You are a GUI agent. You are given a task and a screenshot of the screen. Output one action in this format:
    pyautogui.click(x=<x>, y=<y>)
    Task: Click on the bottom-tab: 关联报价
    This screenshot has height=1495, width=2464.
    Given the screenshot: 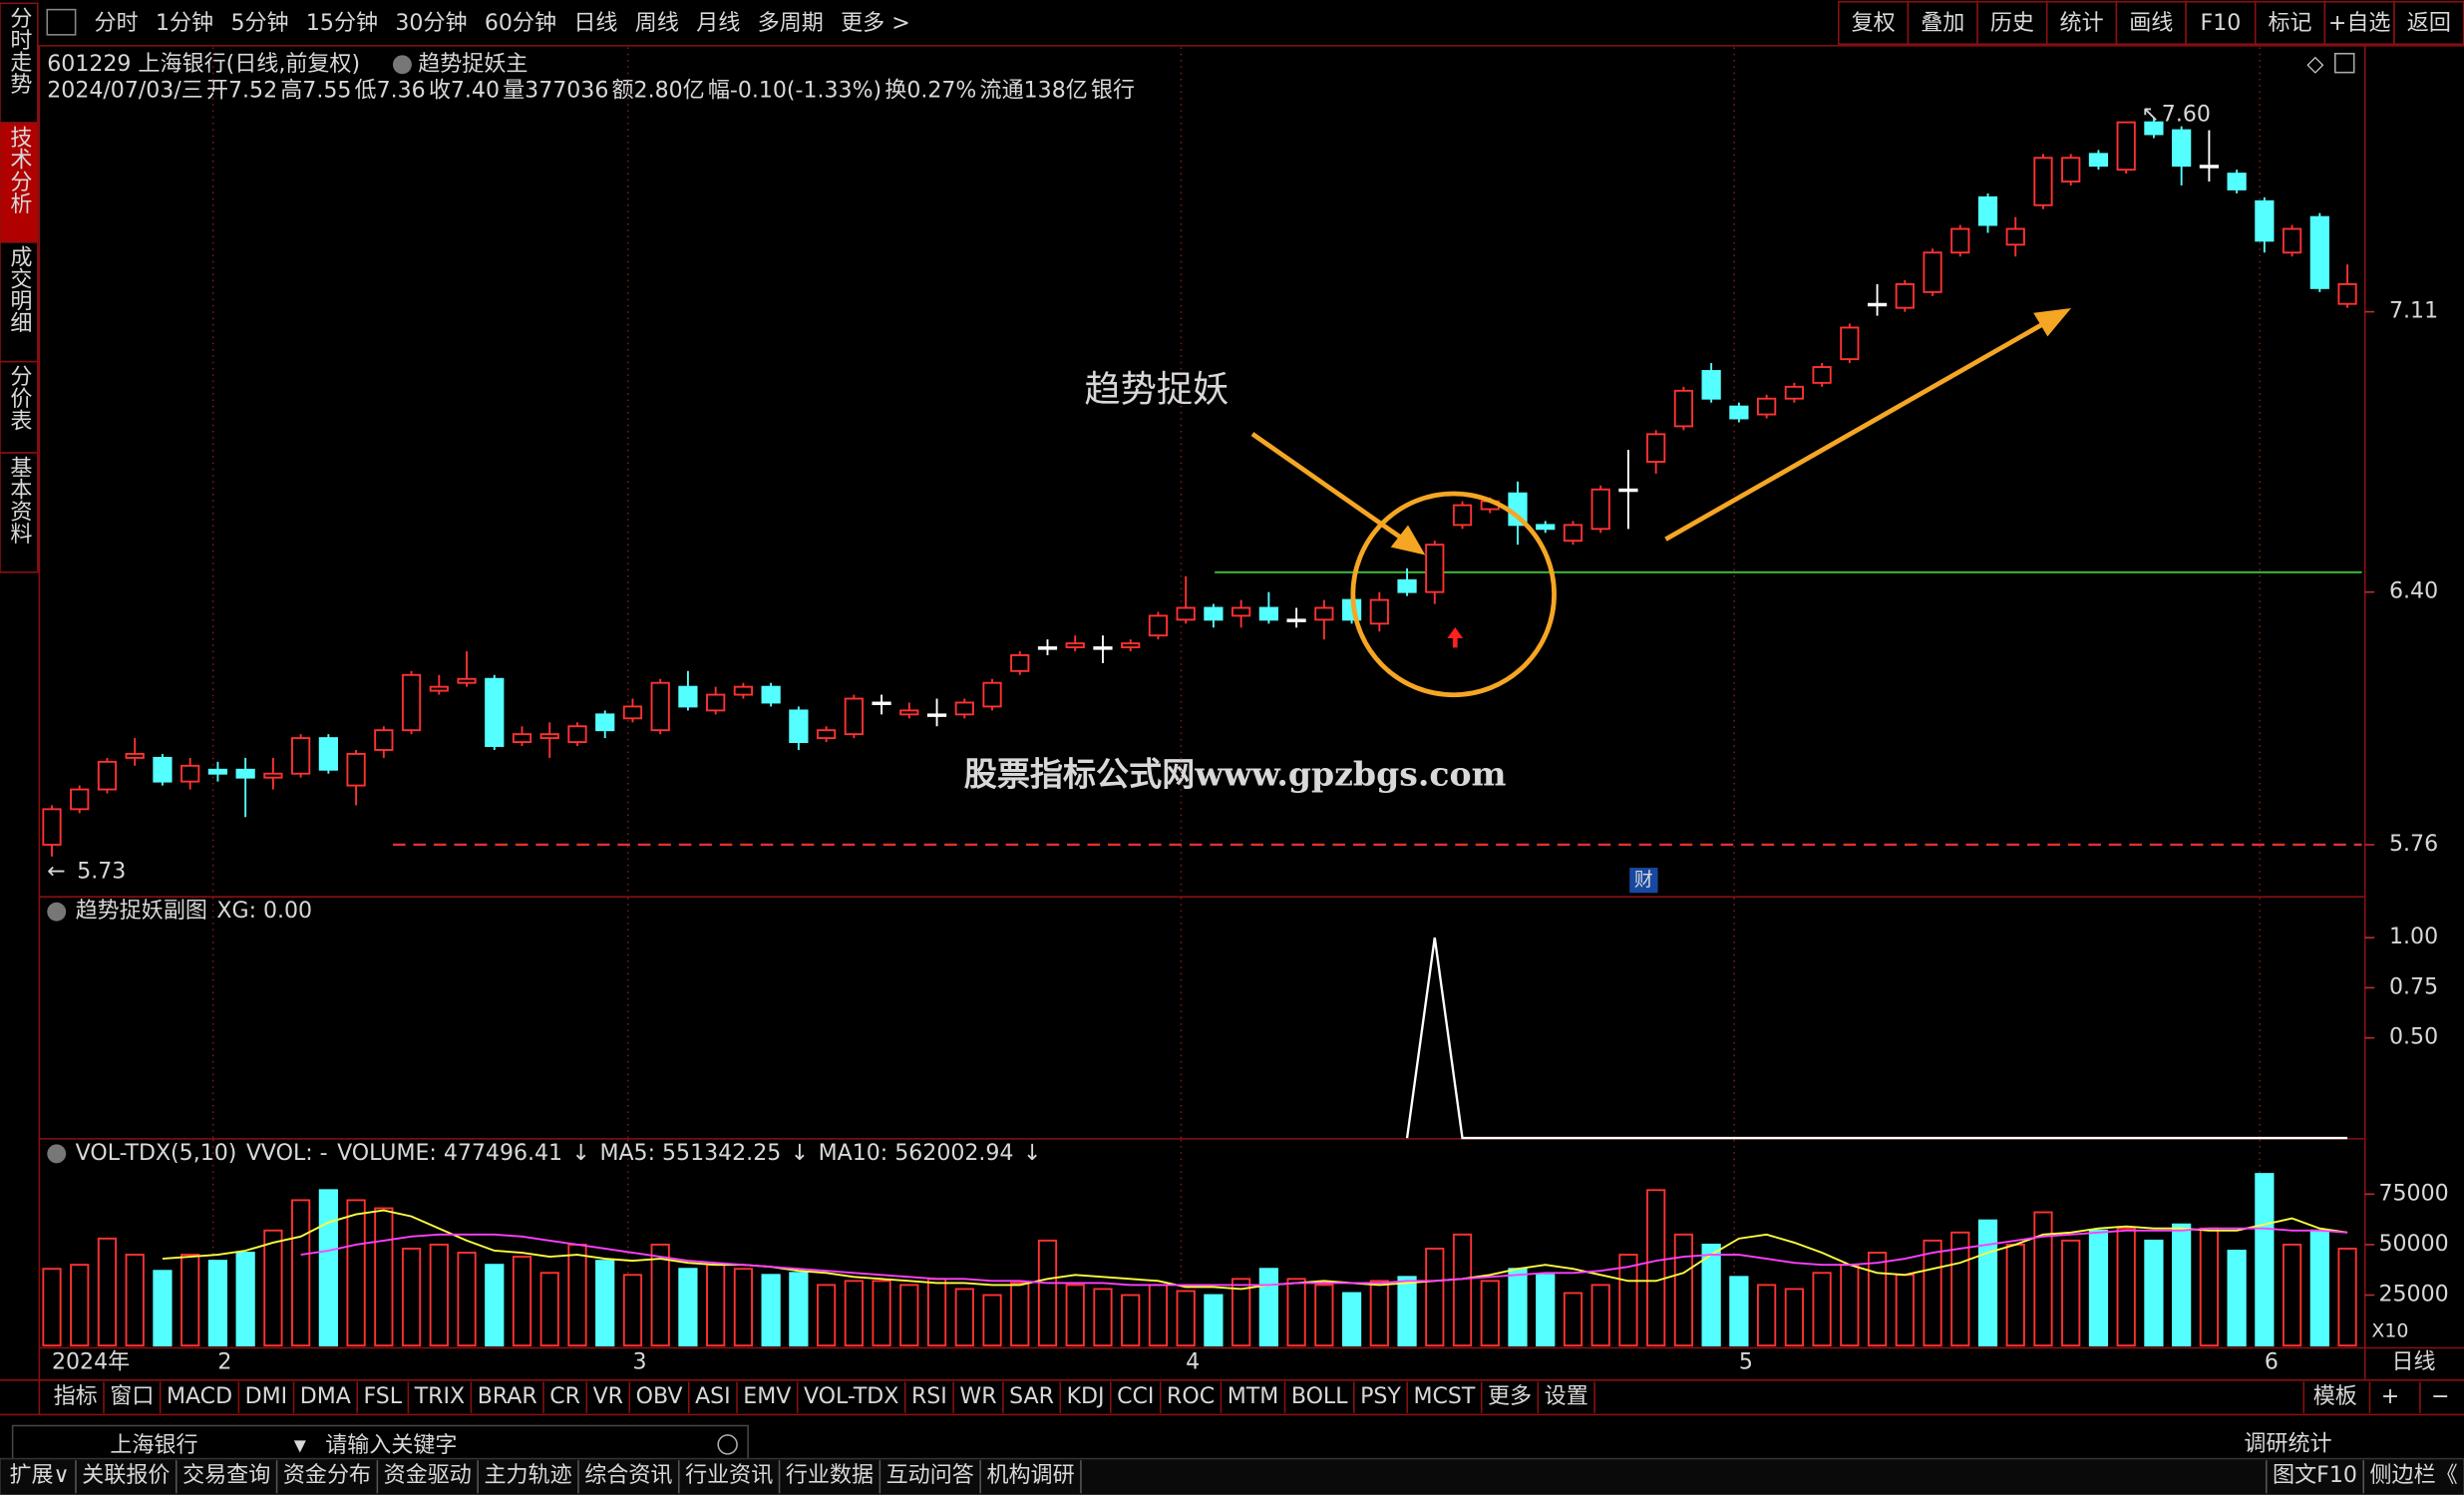 What is the action you would take?
    pyautogui.click(x=126, y=1476)
    